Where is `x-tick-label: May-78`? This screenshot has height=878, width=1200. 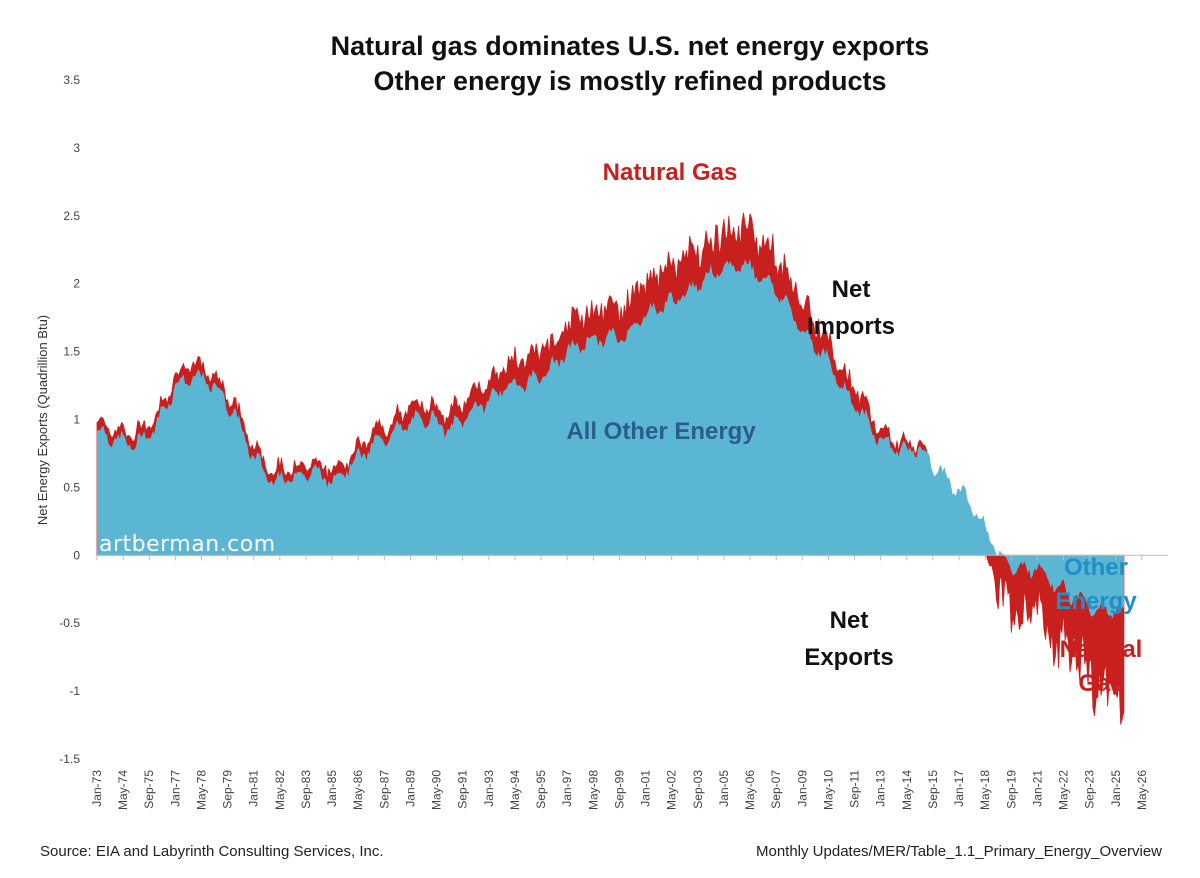 x-tick-label: May-78 is located at coordinates (201, 790).